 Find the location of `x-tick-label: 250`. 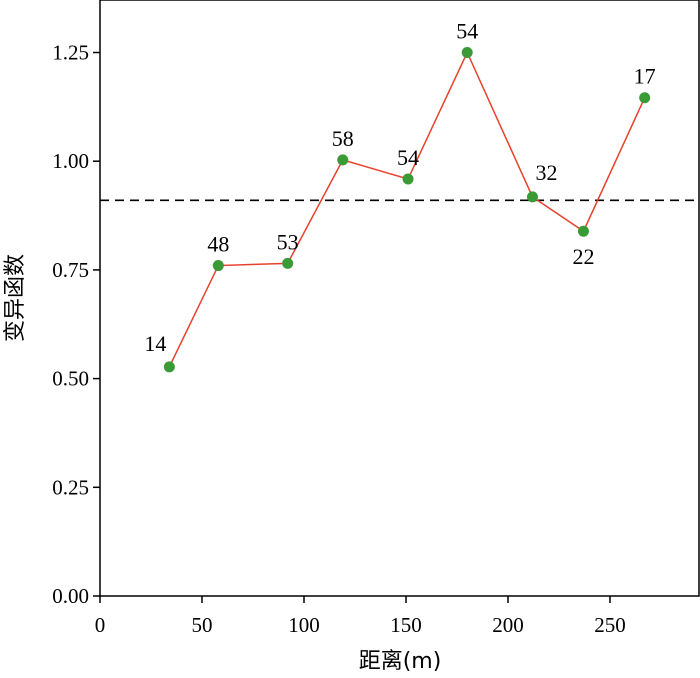

x-tick-label: 250 is located at coordinates (610, 625).